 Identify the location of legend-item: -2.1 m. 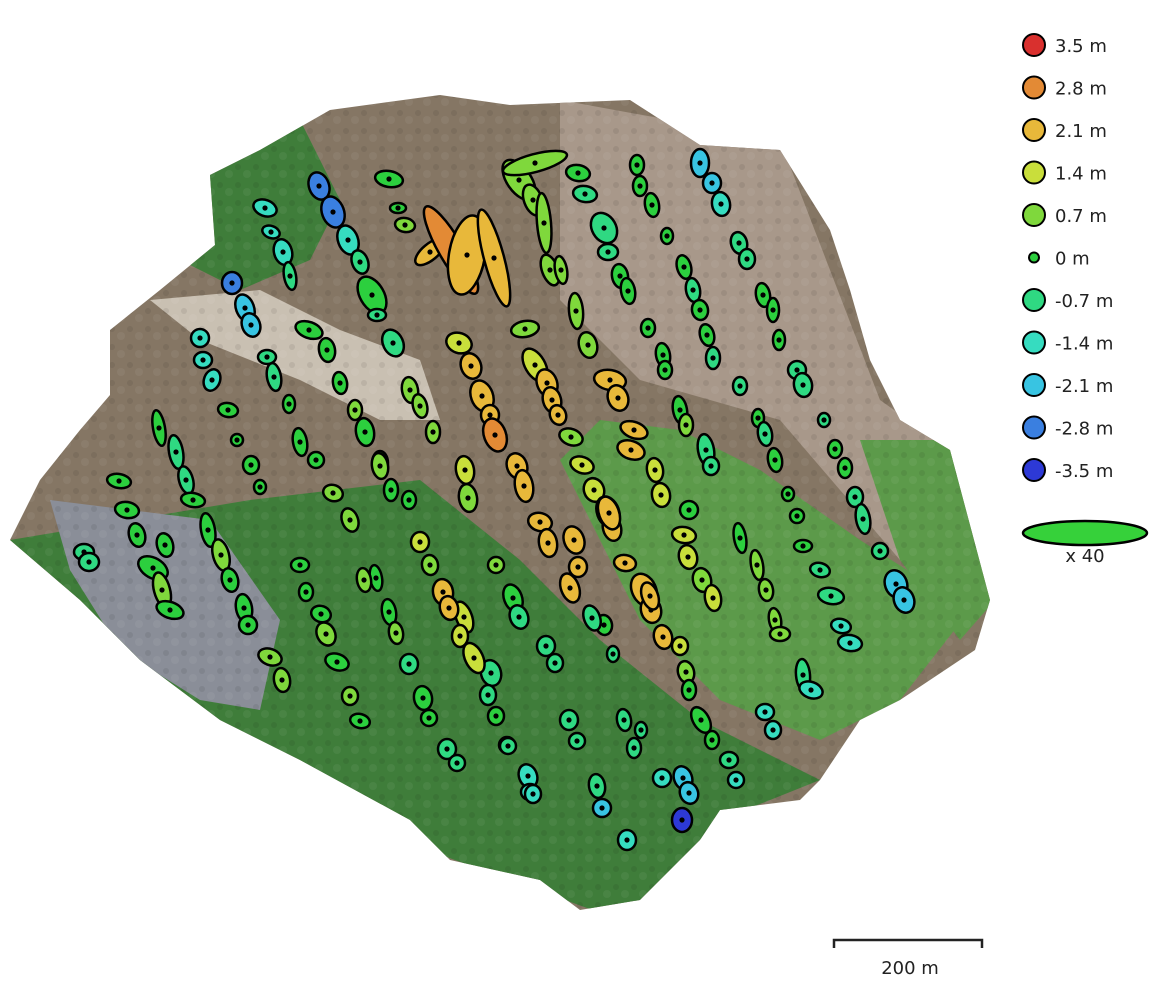
(1067, 385).